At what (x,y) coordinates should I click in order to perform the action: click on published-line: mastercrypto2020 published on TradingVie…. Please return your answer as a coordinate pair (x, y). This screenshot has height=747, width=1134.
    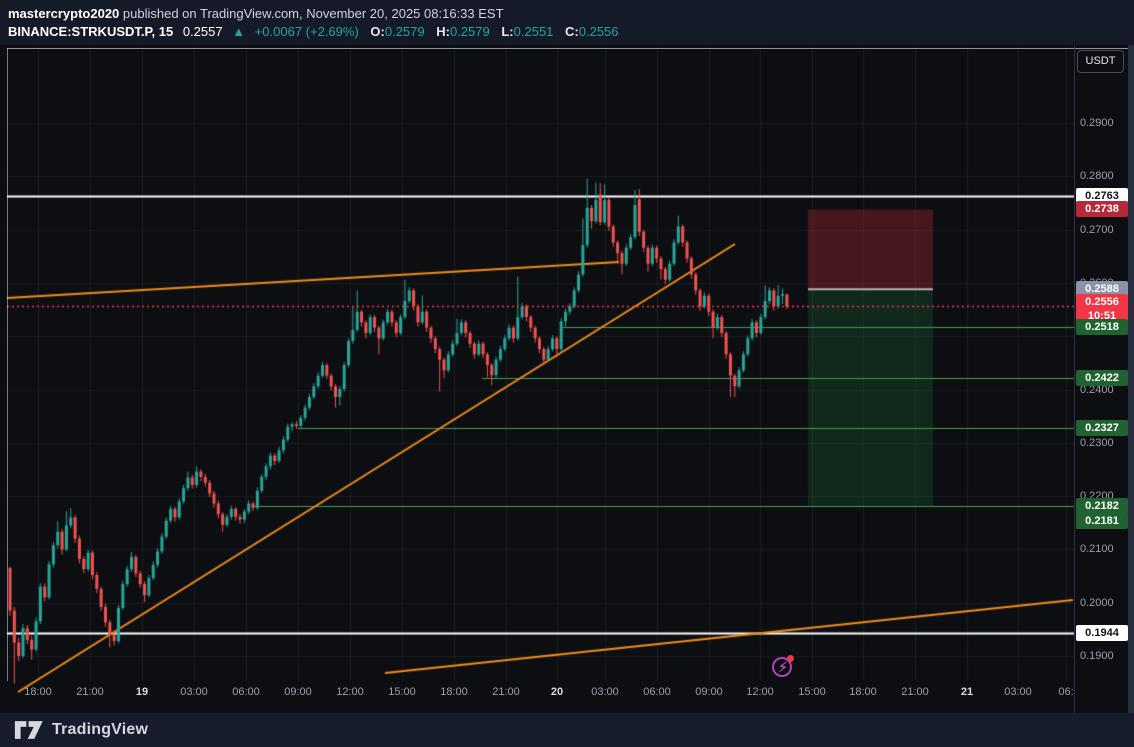
    Looking at the image, I should click on (571, 14).